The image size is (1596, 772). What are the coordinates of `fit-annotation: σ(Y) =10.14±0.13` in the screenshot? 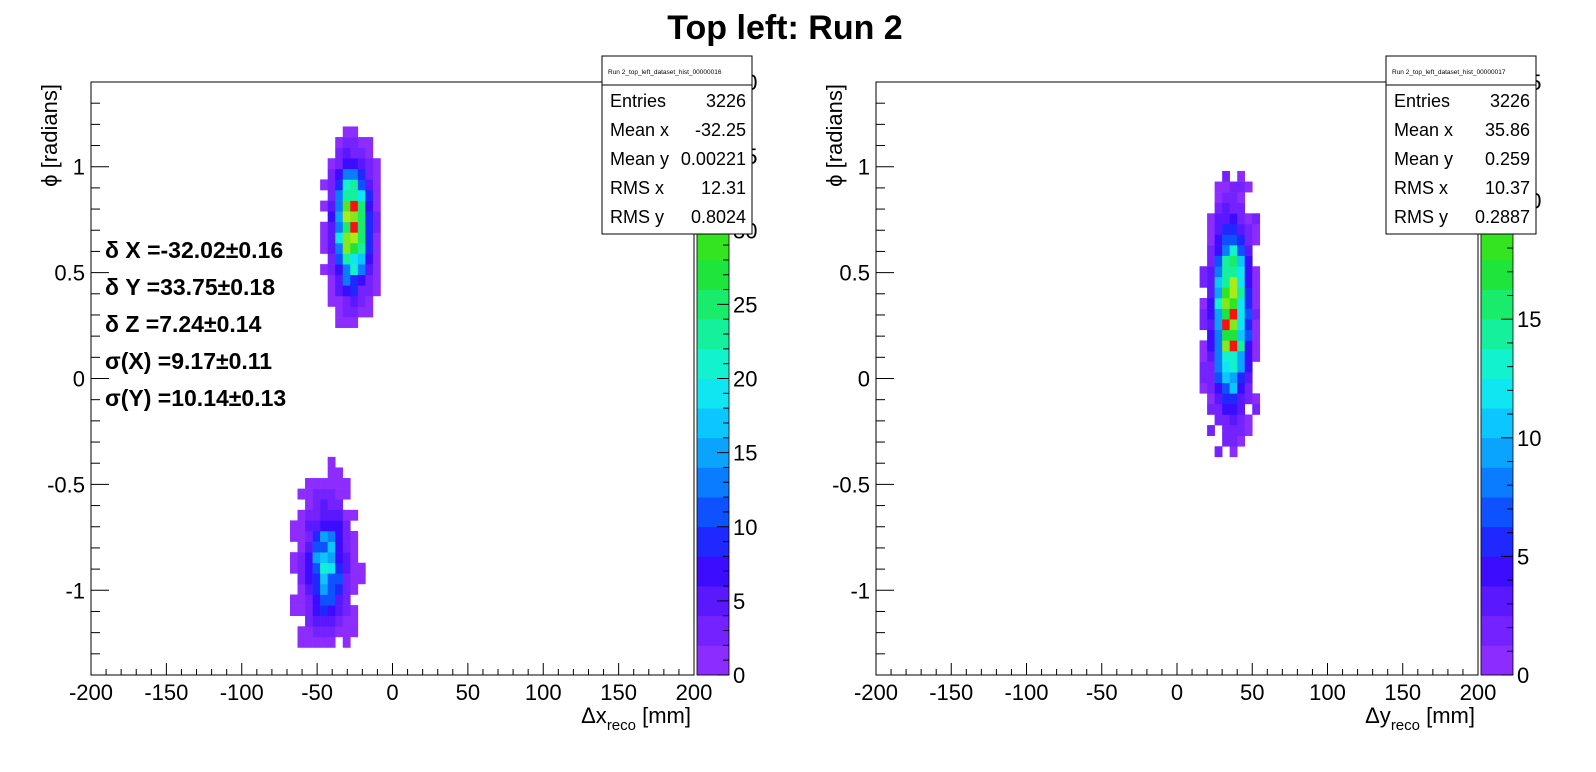 It's located at (195, 398).